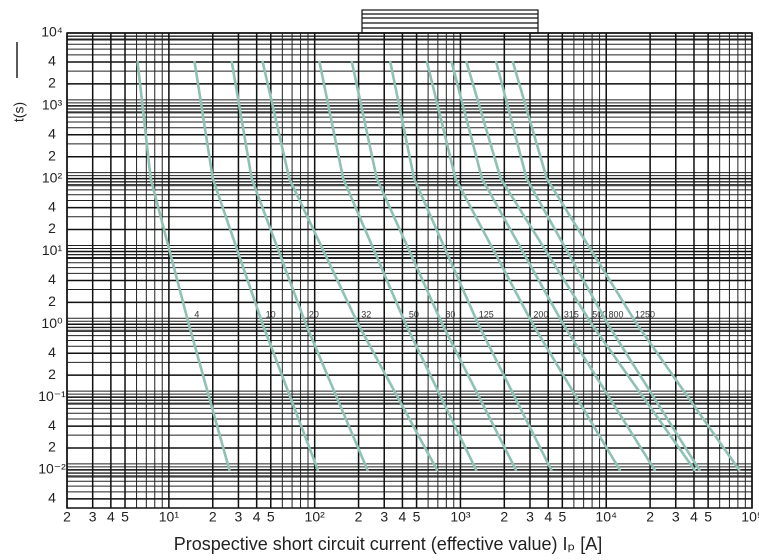 This screenshot has height=560, width=759. I want to click on curve-label: 800, so click(615, 315).